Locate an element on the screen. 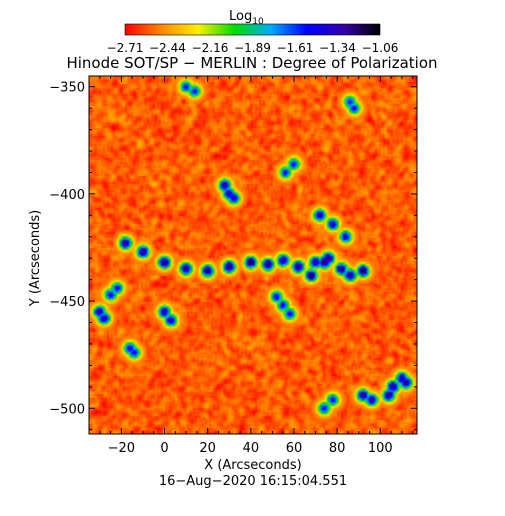  colorbar-tick-labels: −2.71 −2.44 −2.16 −1.89 −1.61 −1.34 −1.06 is located at coordinates (253, 48).